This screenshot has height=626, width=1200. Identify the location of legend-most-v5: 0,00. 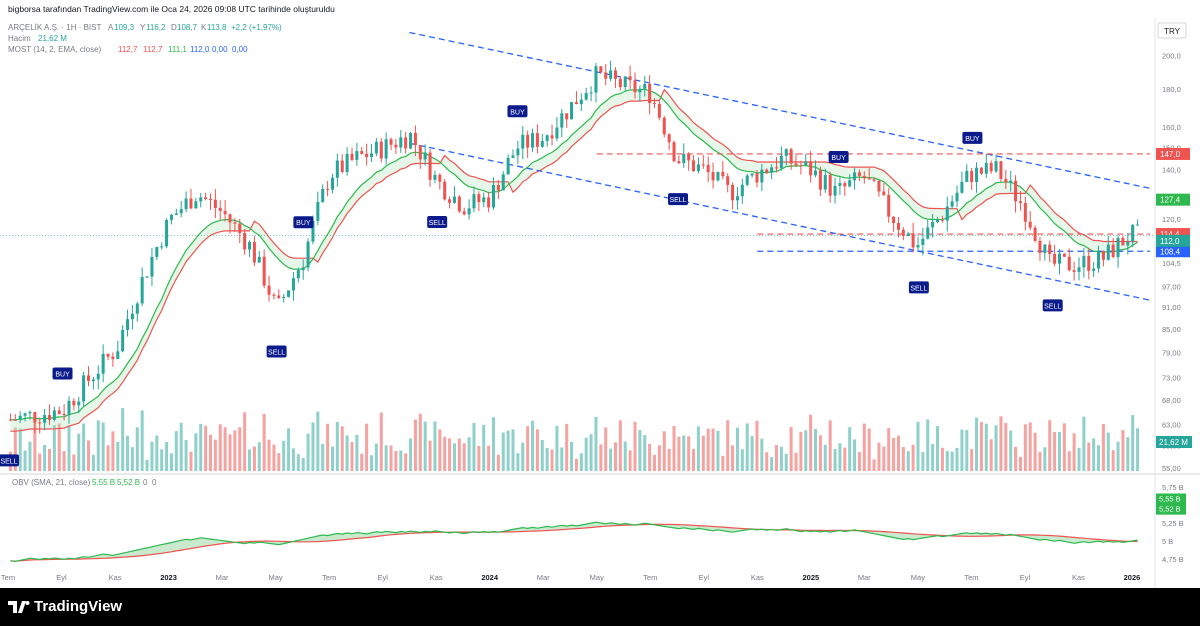
(220, 49).